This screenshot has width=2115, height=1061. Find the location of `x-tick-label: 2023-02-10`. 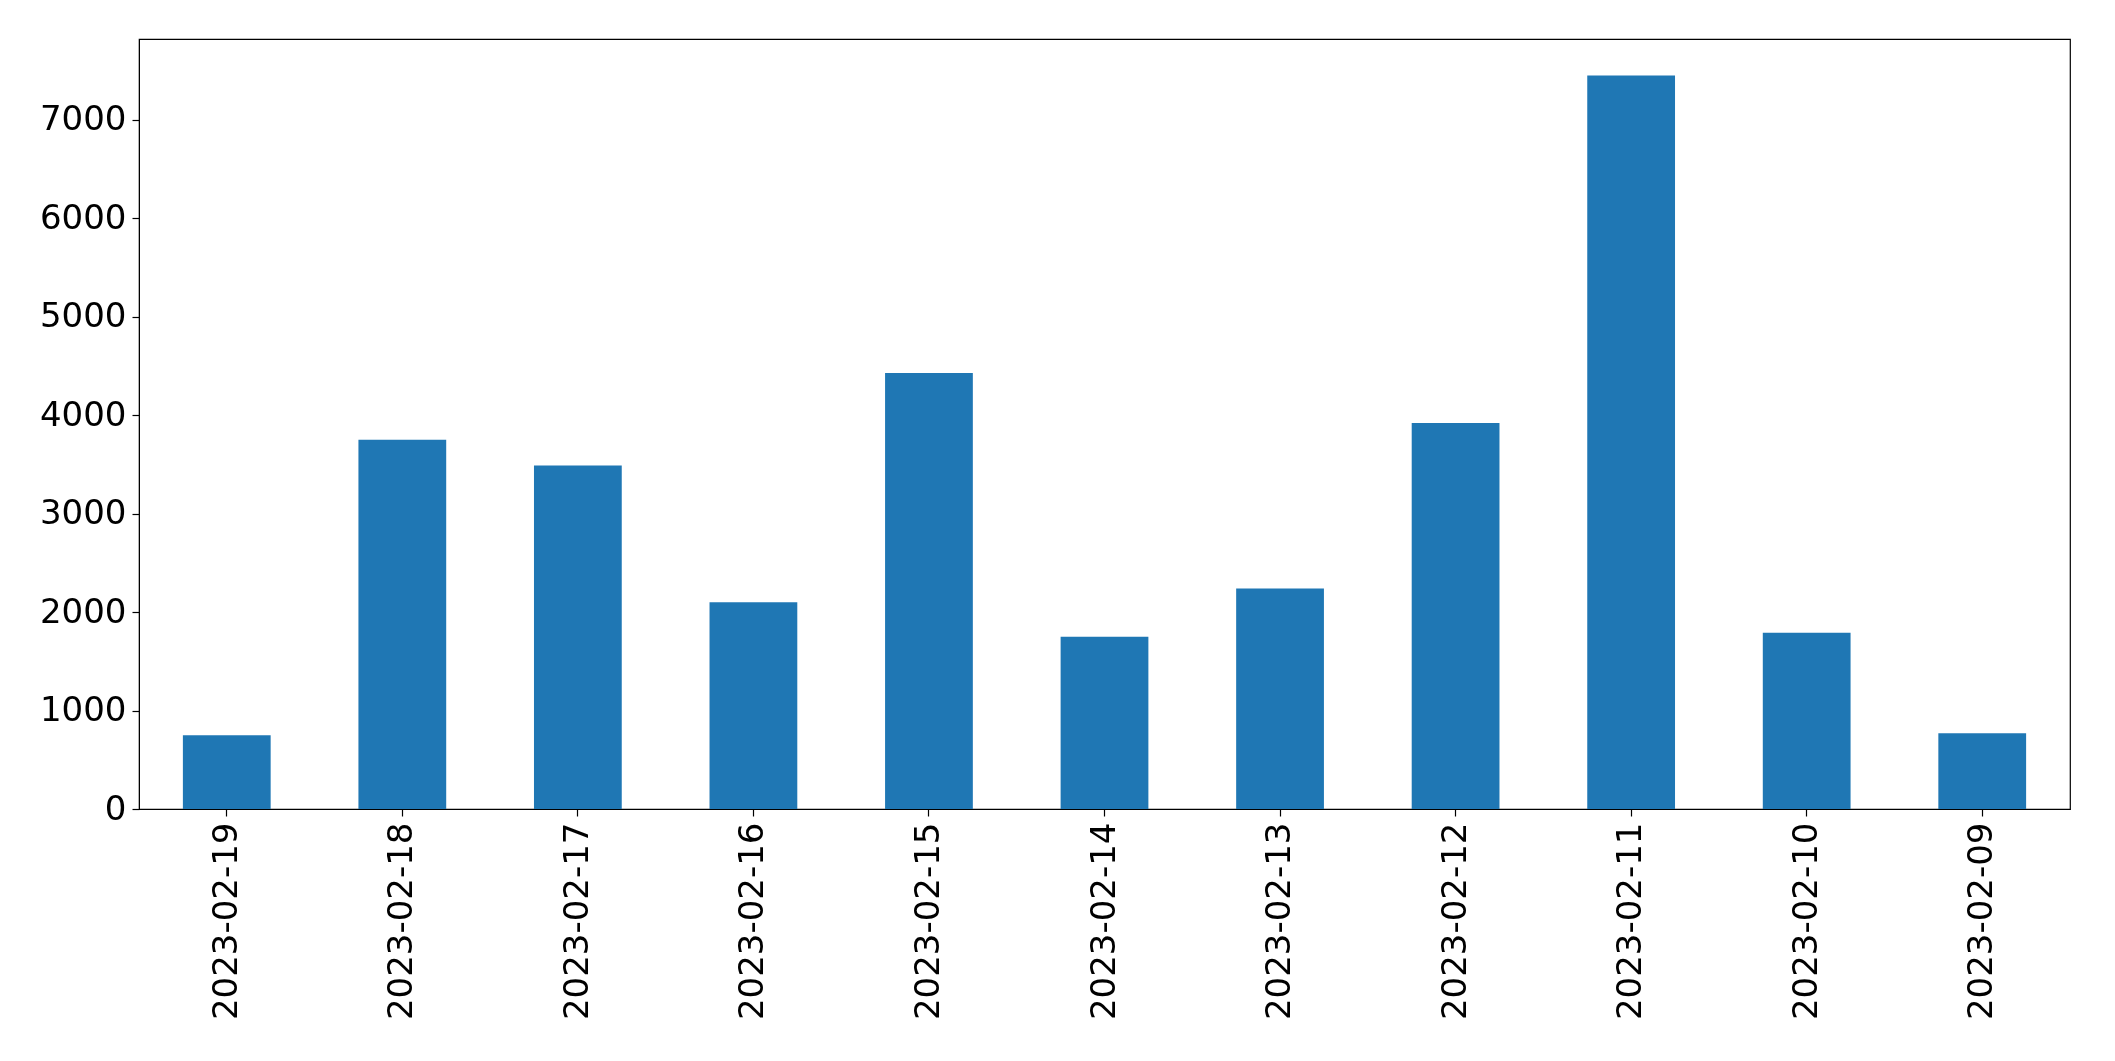

x-tick-label: 2023-02-10 is located at coordinates (1804, 921).